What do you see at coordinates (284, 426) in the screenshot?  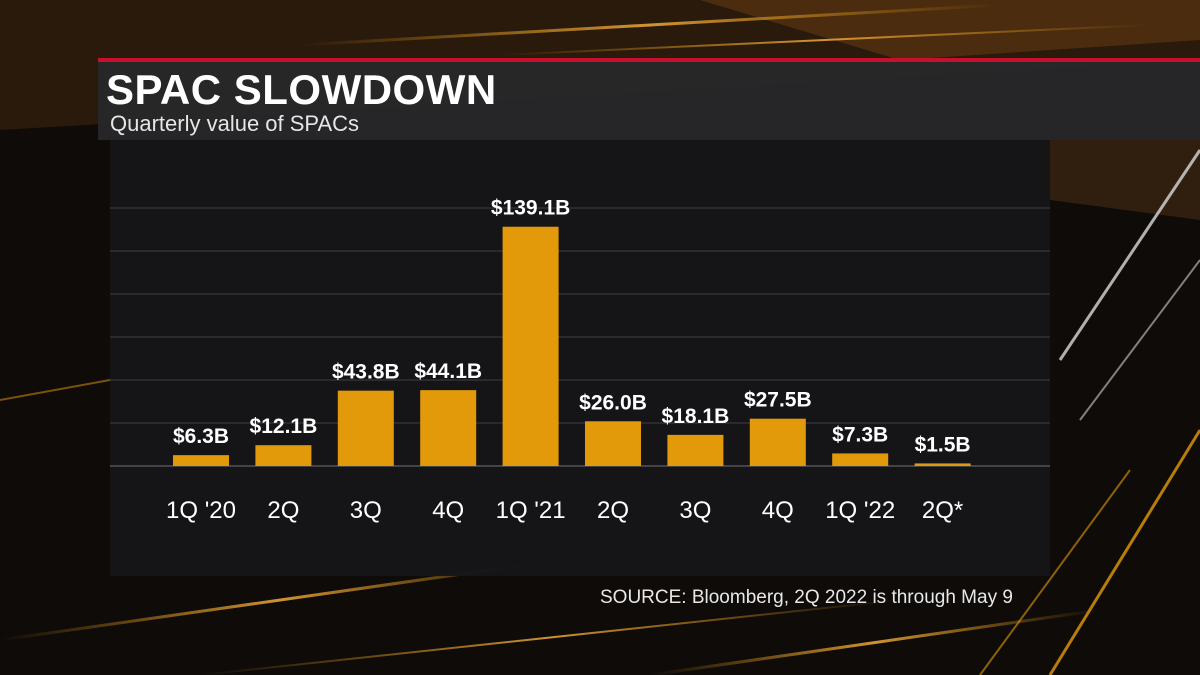 I see `bar-value-label: $12.1B` at bounding box center [284, 426].